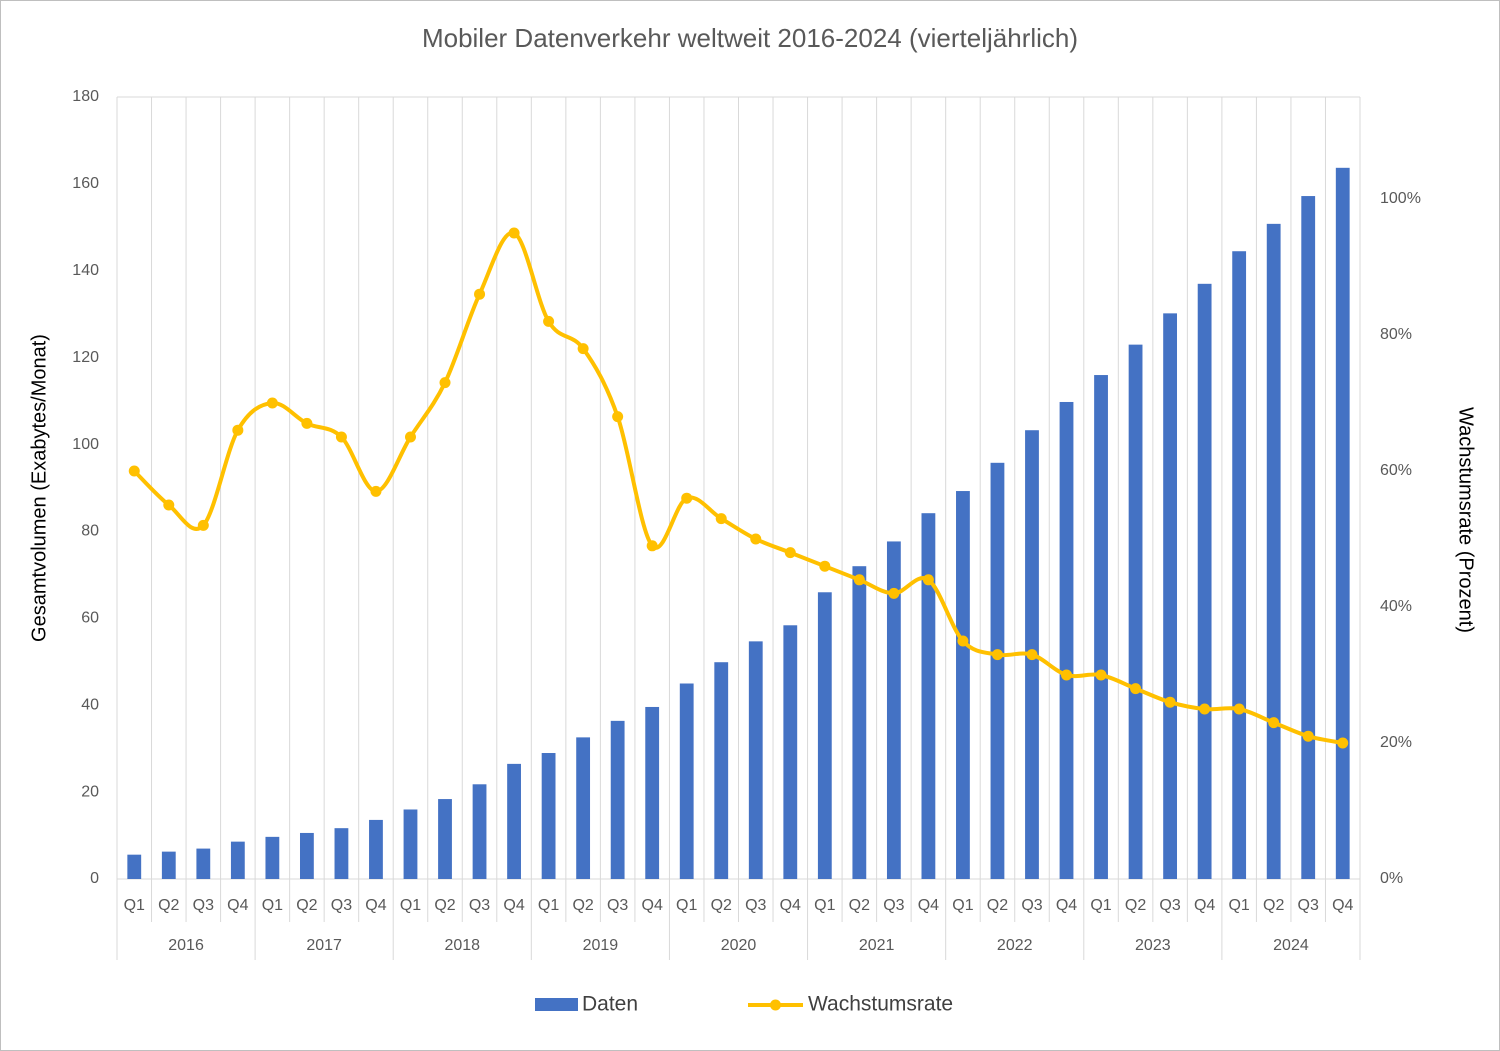 This screenshot has height=1051, width=1500. I want to click on x-group-label: 2021, so click(877, 945).